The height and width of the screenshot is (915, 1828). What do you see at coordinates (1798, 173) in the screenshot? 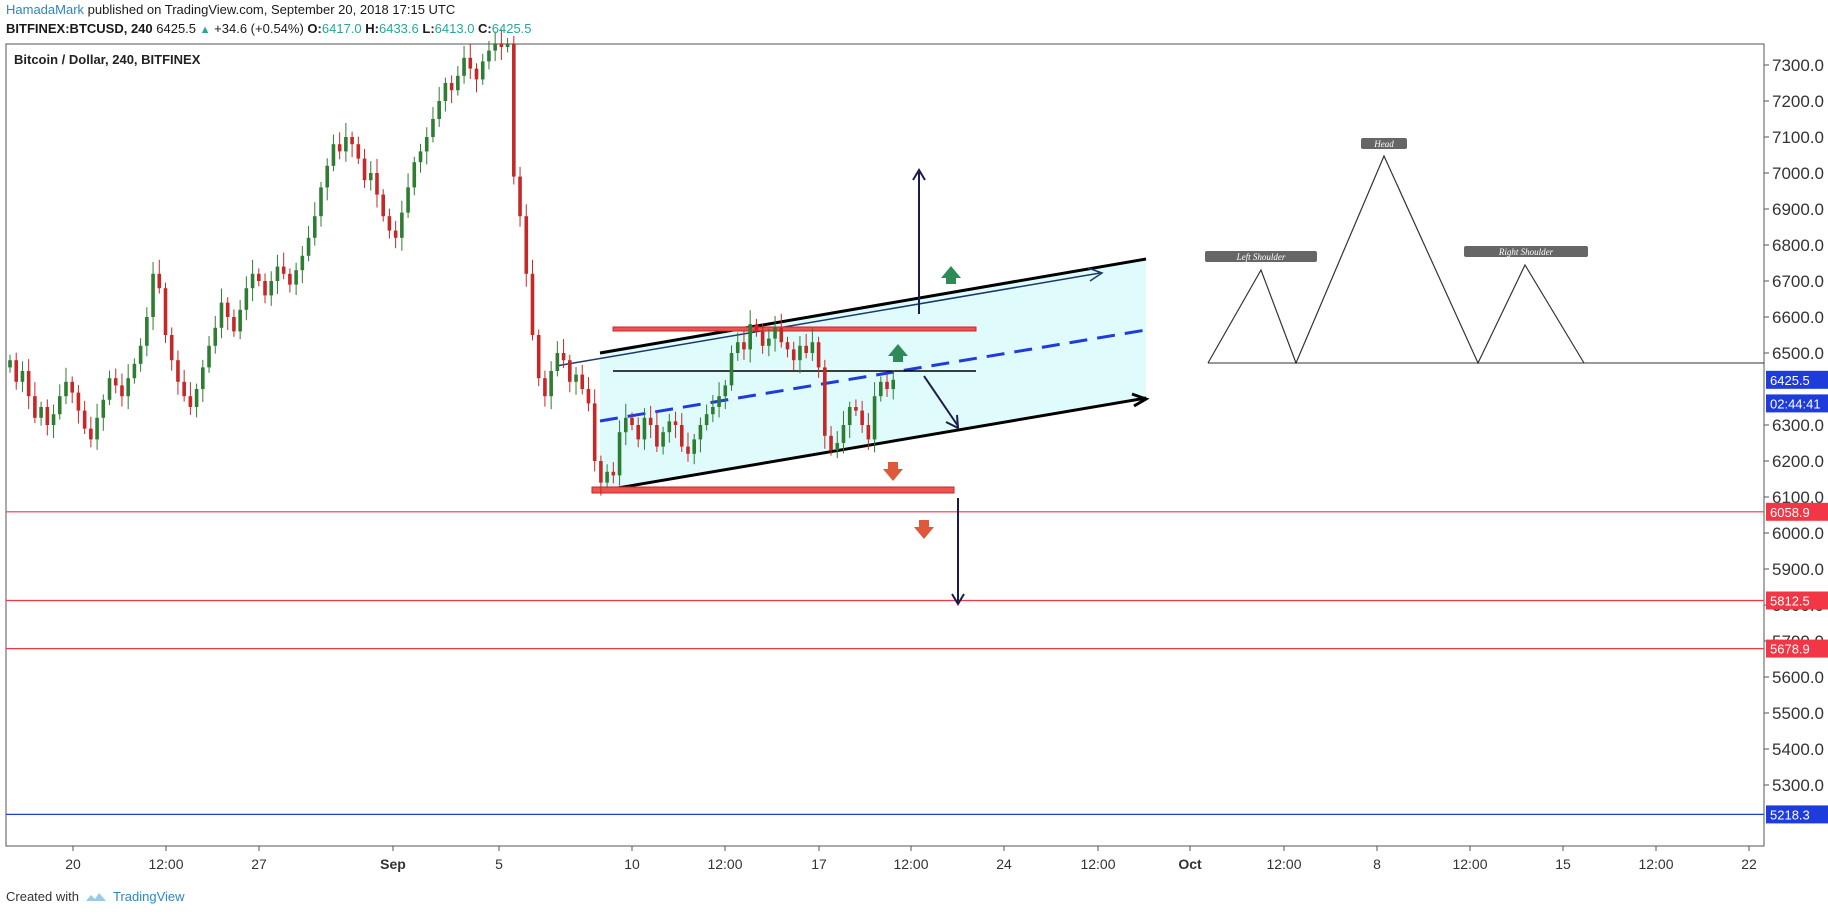
I see `y-tick-label: 7000.0` at bounding box center [1798, 173].